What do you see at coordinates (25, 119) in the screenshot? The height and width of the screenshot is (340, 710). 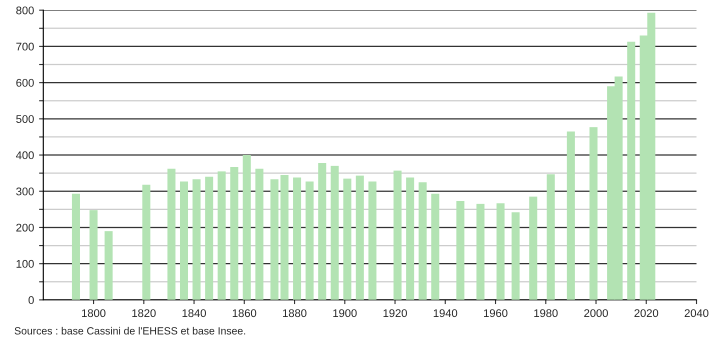 I see `y-tick-label: 500` at bounding box center [25, 119].